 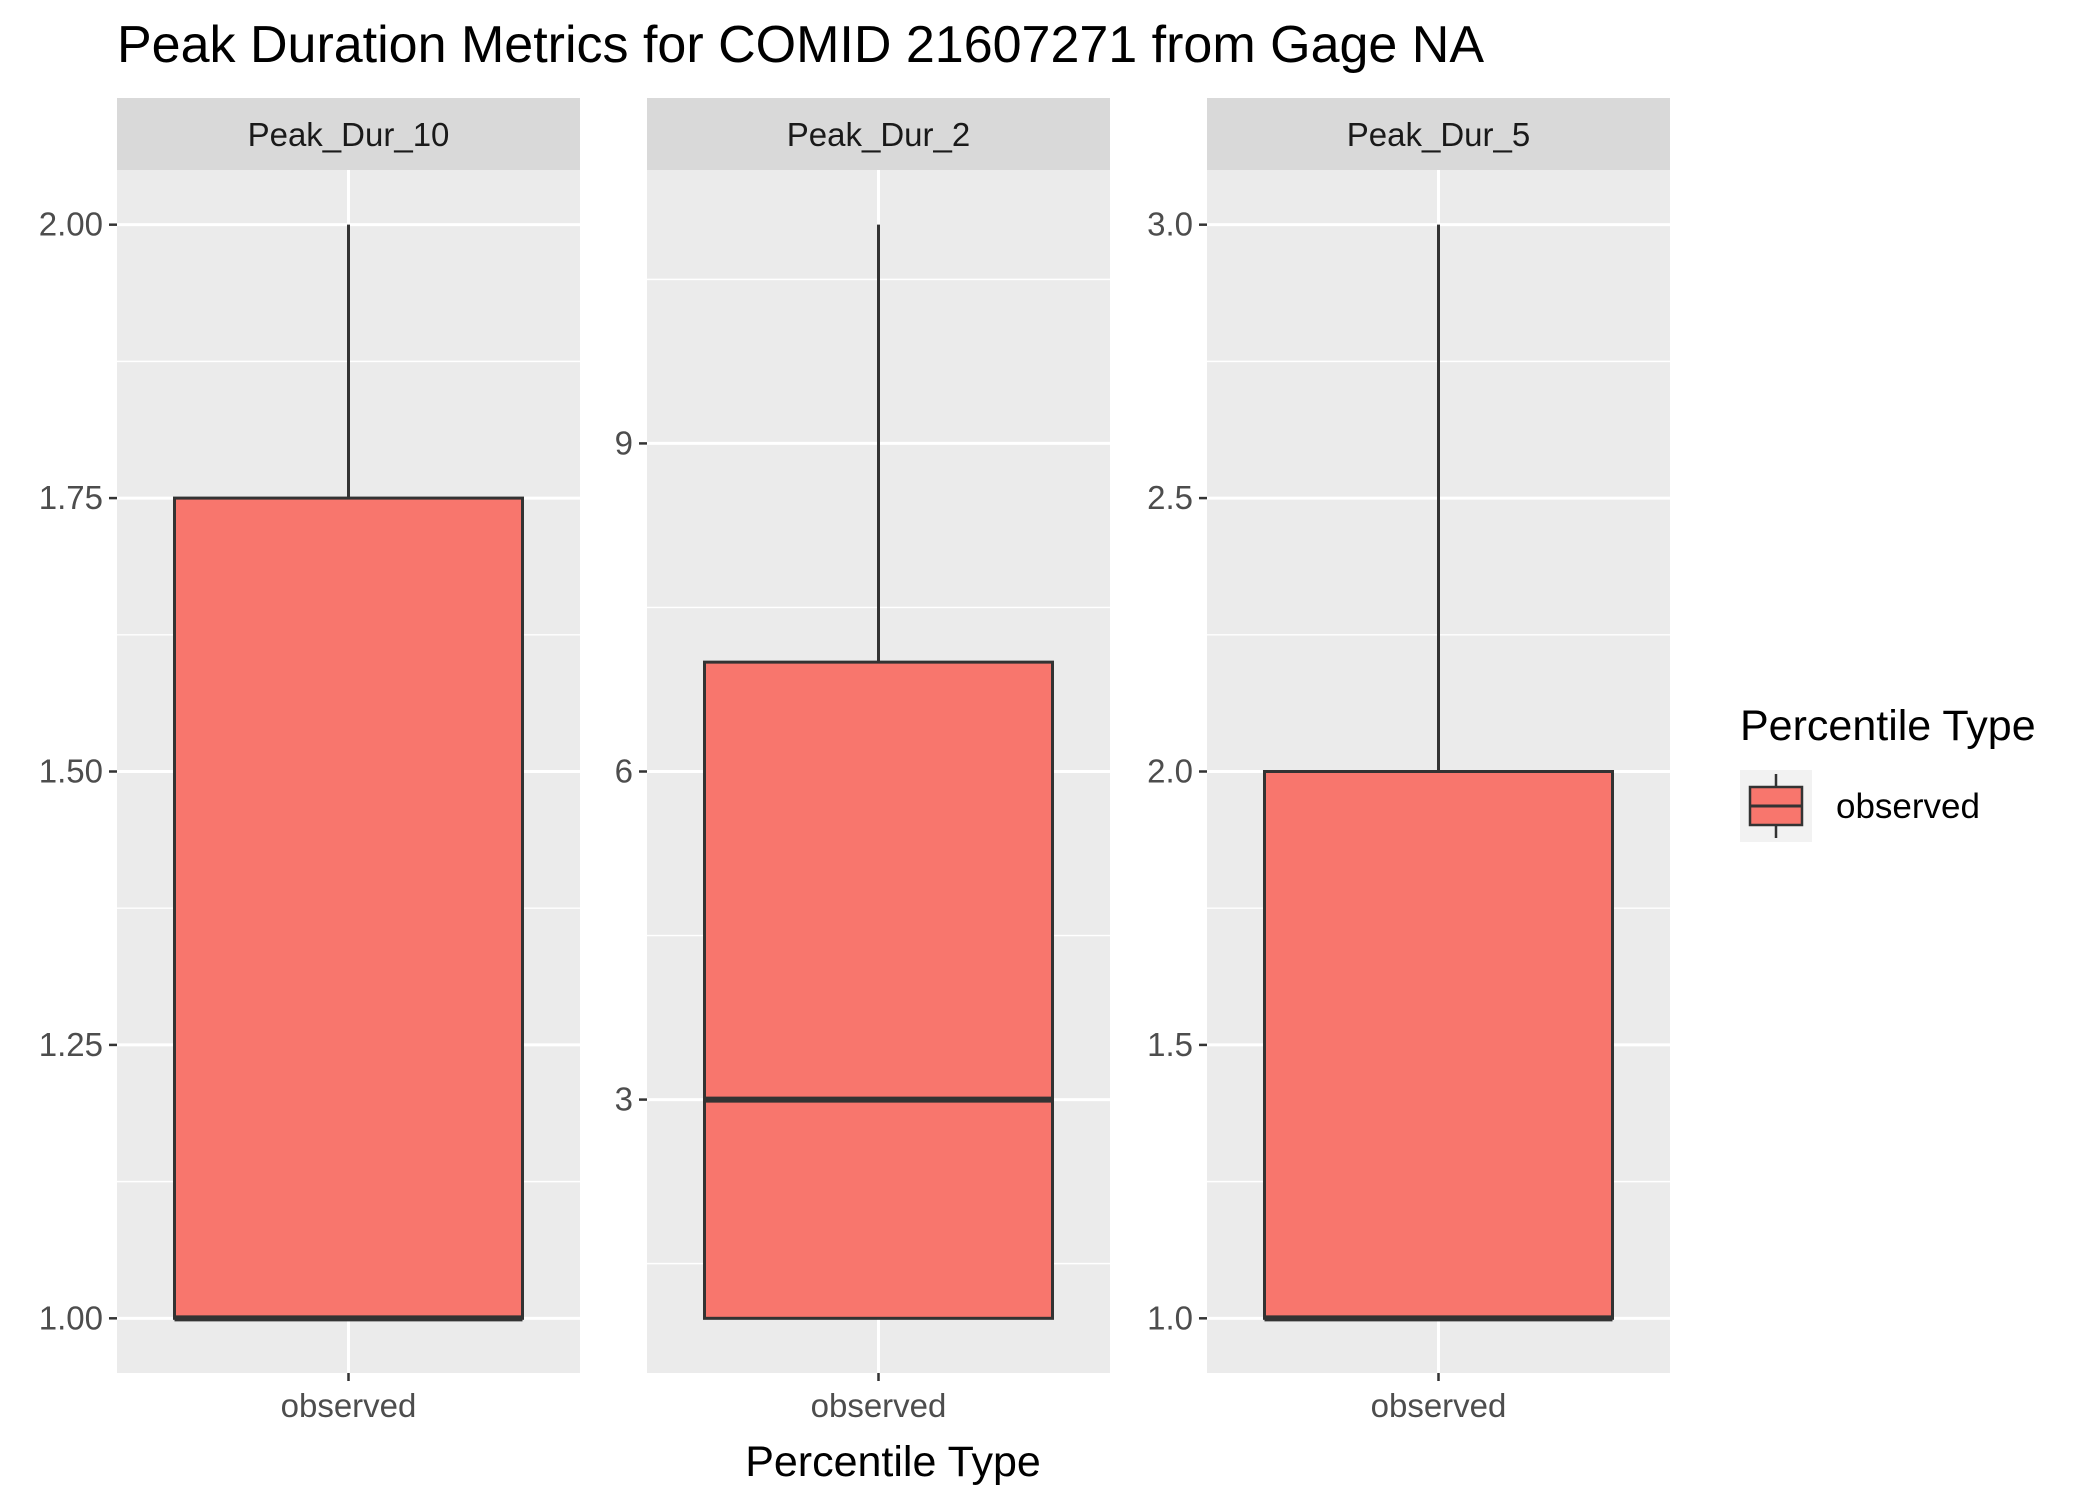 I want to click on strip-label: Peak_Dur_10, so click(x=349, y=134).